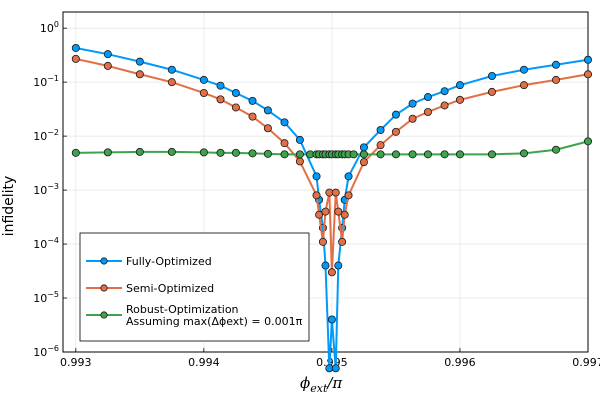 The height and width of the screenshot is (400, 600). Describe the element at coordinates (46, 135) in the screenshot. I see `y-tick-label: 10⁻²` at that location.